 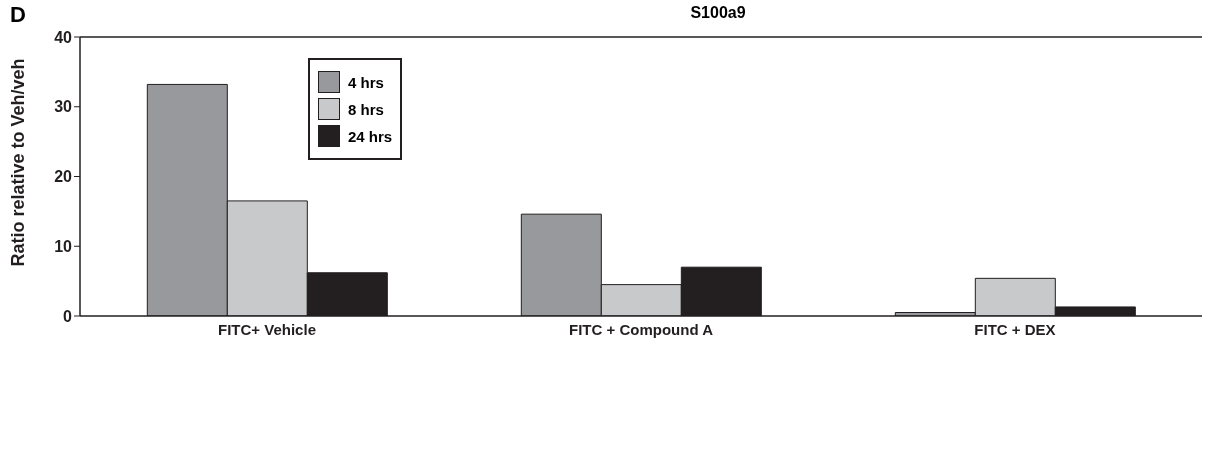 I want to click on legend-label: 4 hrs, so click(x=366, y=82).